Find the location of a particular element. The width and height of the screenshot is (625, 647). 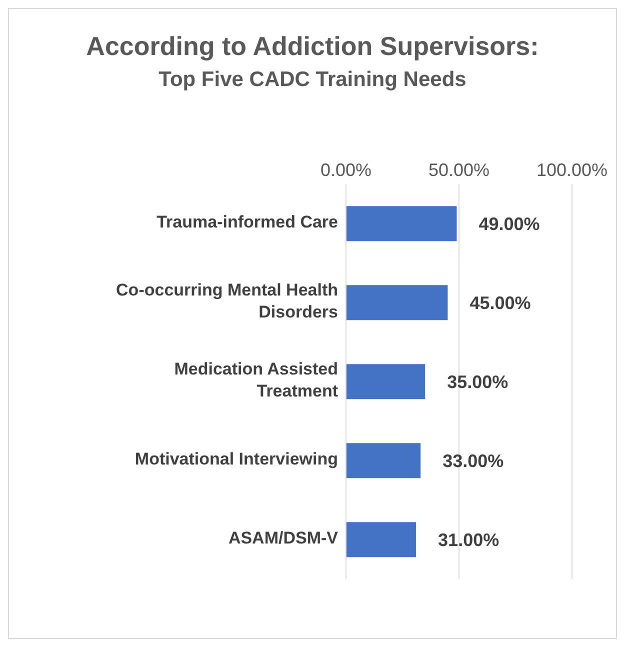

x-tick-label: 0.00% is located at coordinates (346, 170).